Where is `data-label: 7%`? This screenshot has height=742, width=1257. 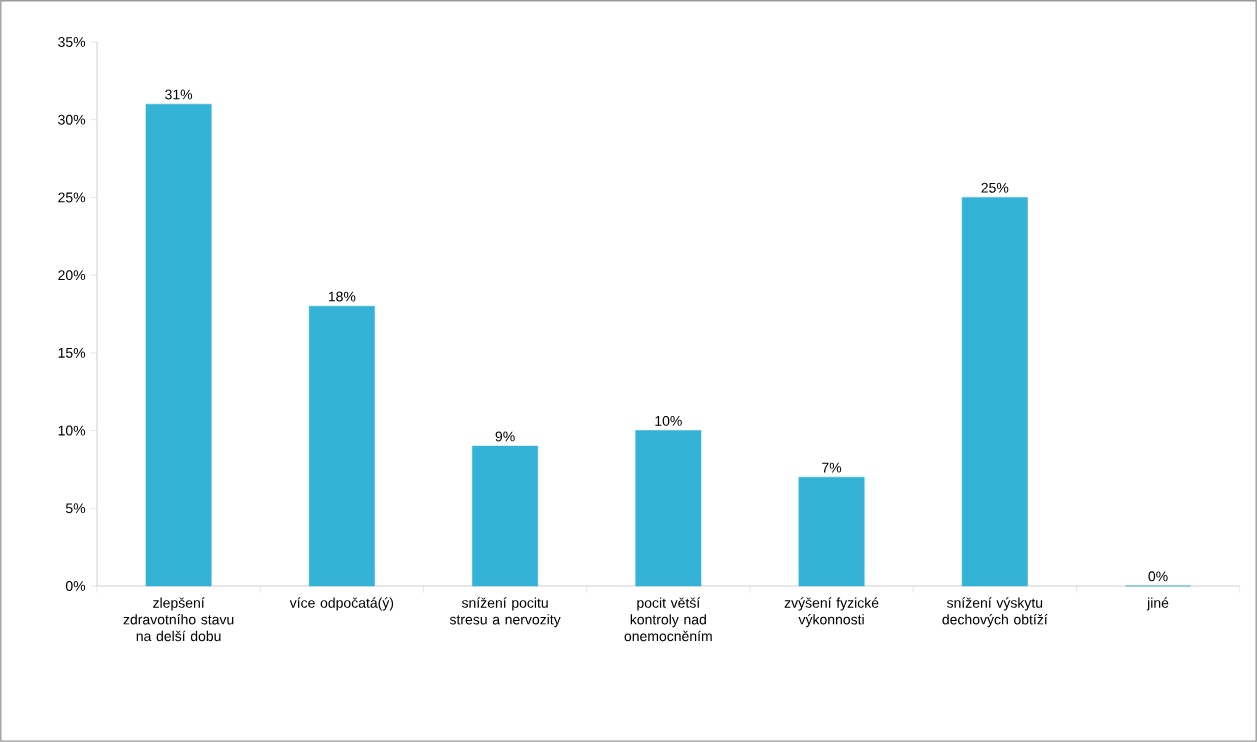 data-label: 7% is located at coordinates (832, 467).